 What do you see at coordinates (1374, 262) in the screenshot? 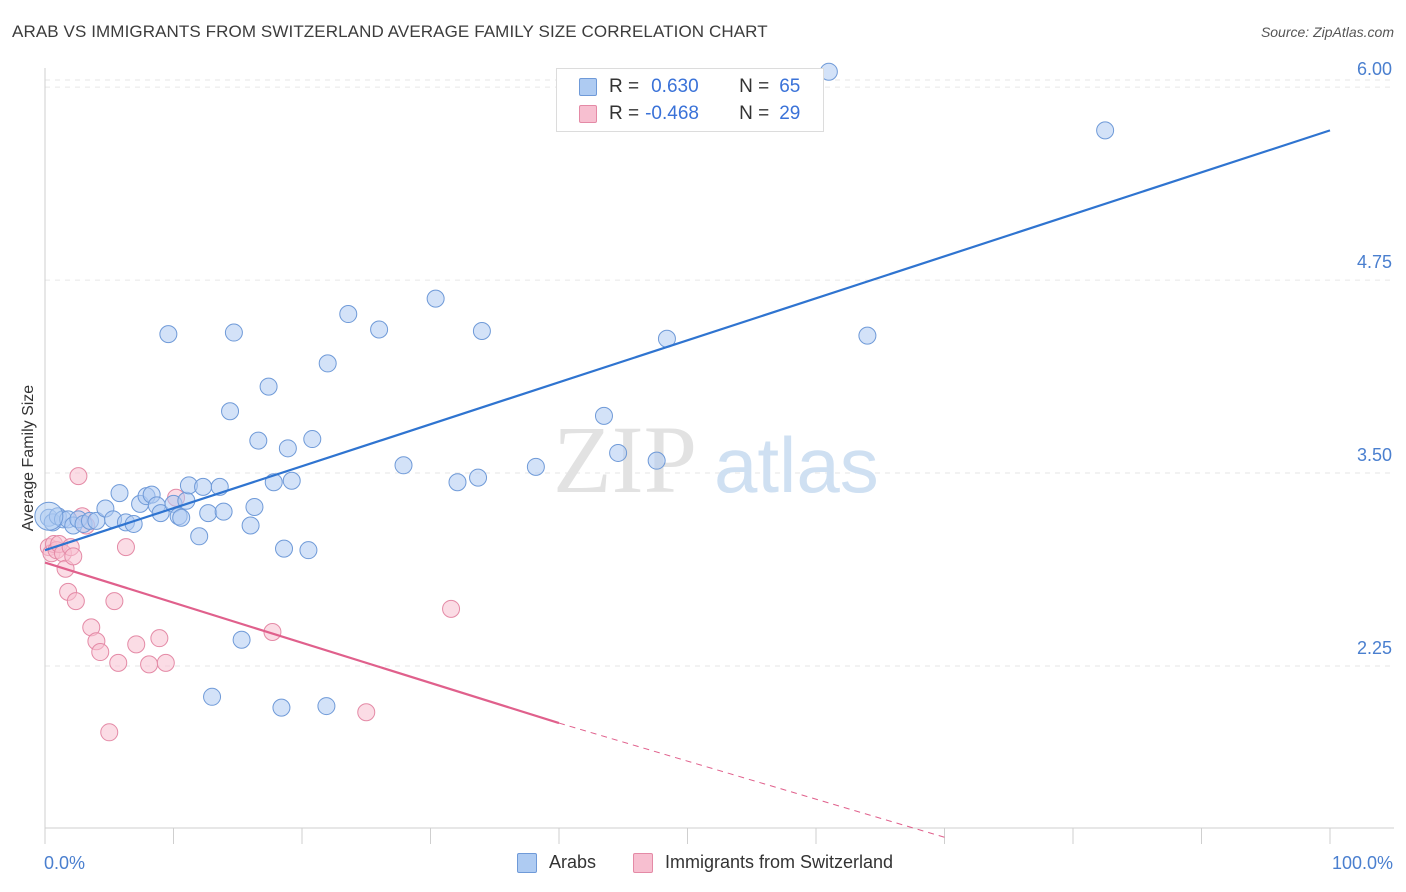
I see `y-tick-label: 4.75` at bounding box center [1374, 262].